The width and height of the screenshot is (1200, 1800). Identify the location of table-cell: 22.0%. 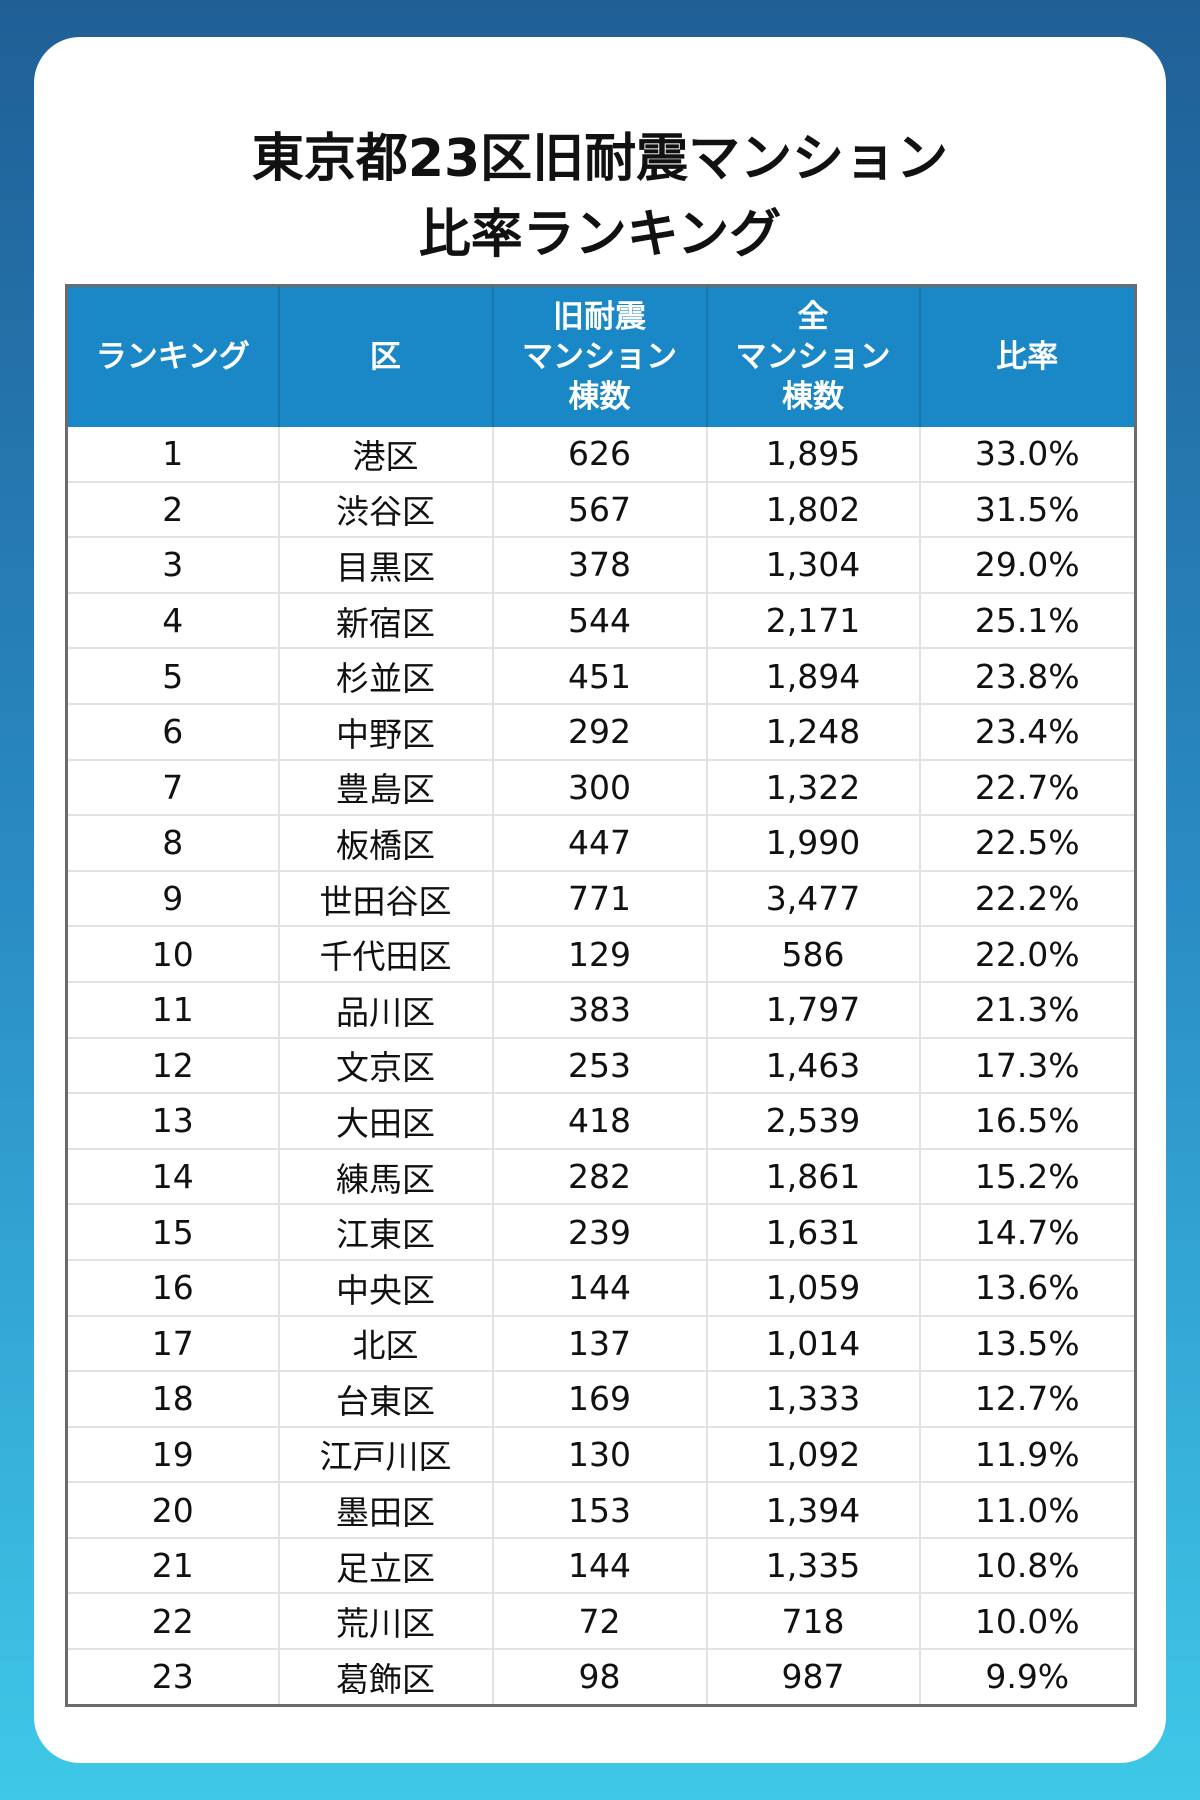
(1027, 954).